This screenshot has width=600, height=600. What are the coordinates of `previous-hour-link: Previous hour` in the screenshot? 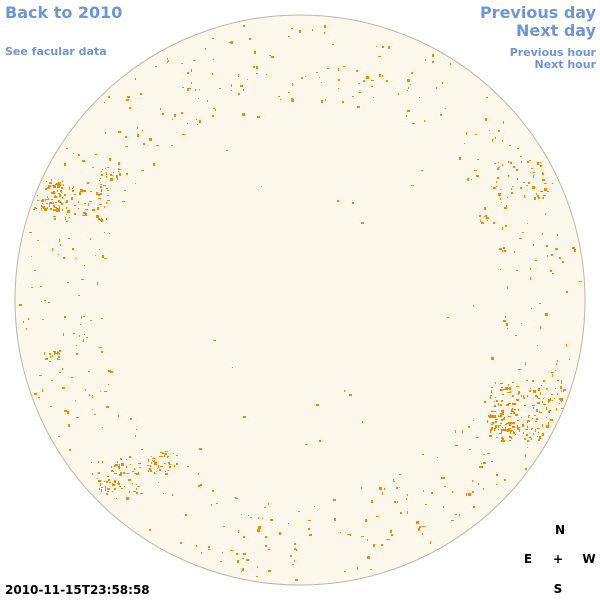 It's located at (552, 52).